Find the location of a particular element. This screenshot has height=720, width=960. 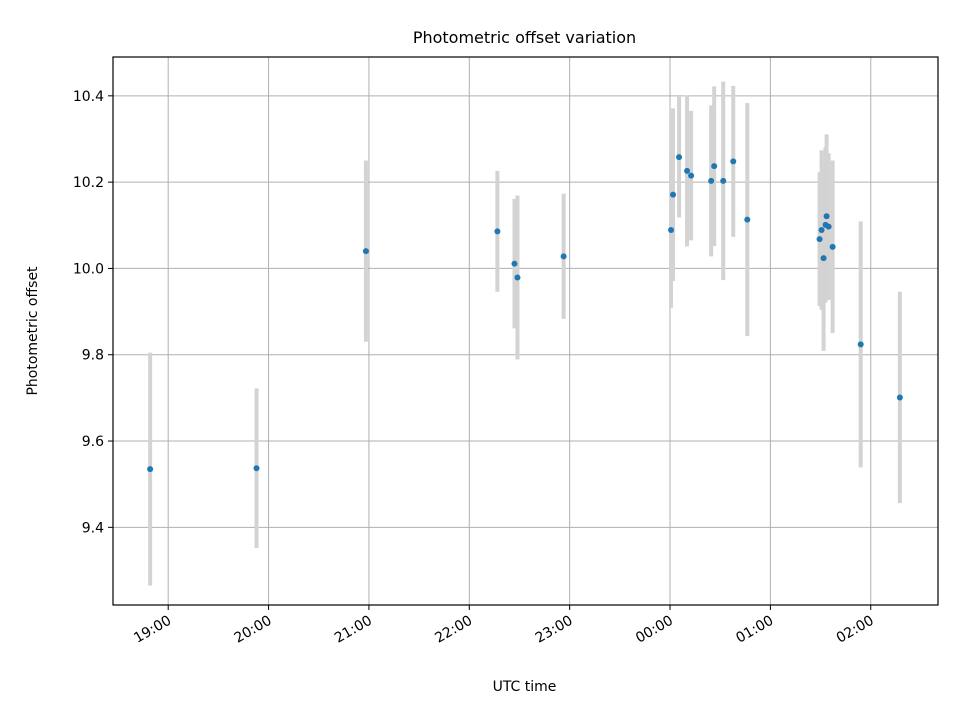

y-tick-label: 10.4 is located at coordinates (88, 97).